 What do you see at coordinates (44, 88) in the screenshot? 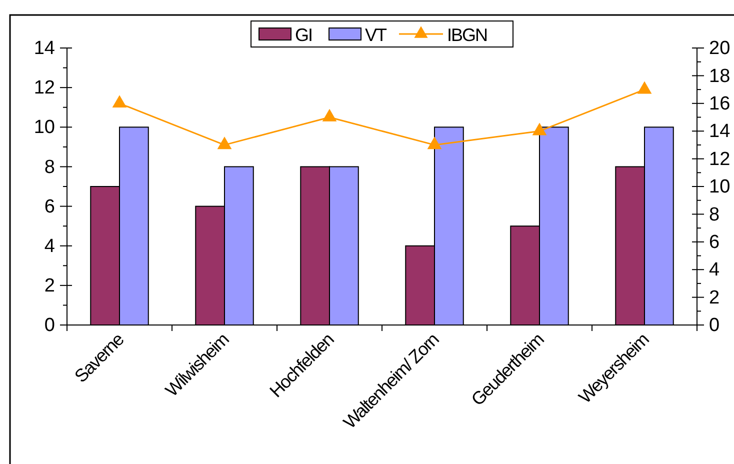
I see `y-tick-label: 12` at bounding box center [44, 88].